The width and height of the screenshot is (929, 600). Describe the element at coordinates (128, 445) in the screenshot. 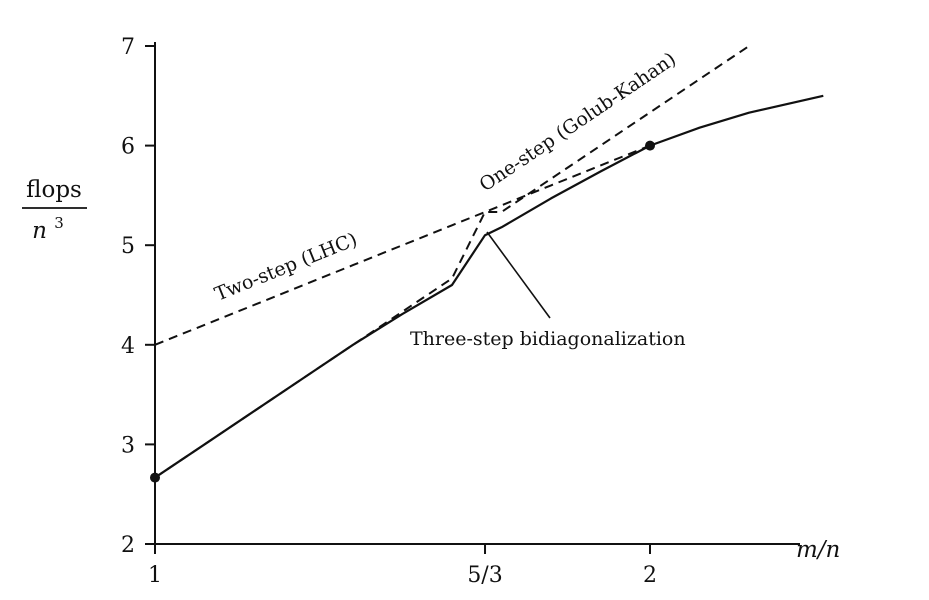

I see `y-tick-label: 3` at that location.